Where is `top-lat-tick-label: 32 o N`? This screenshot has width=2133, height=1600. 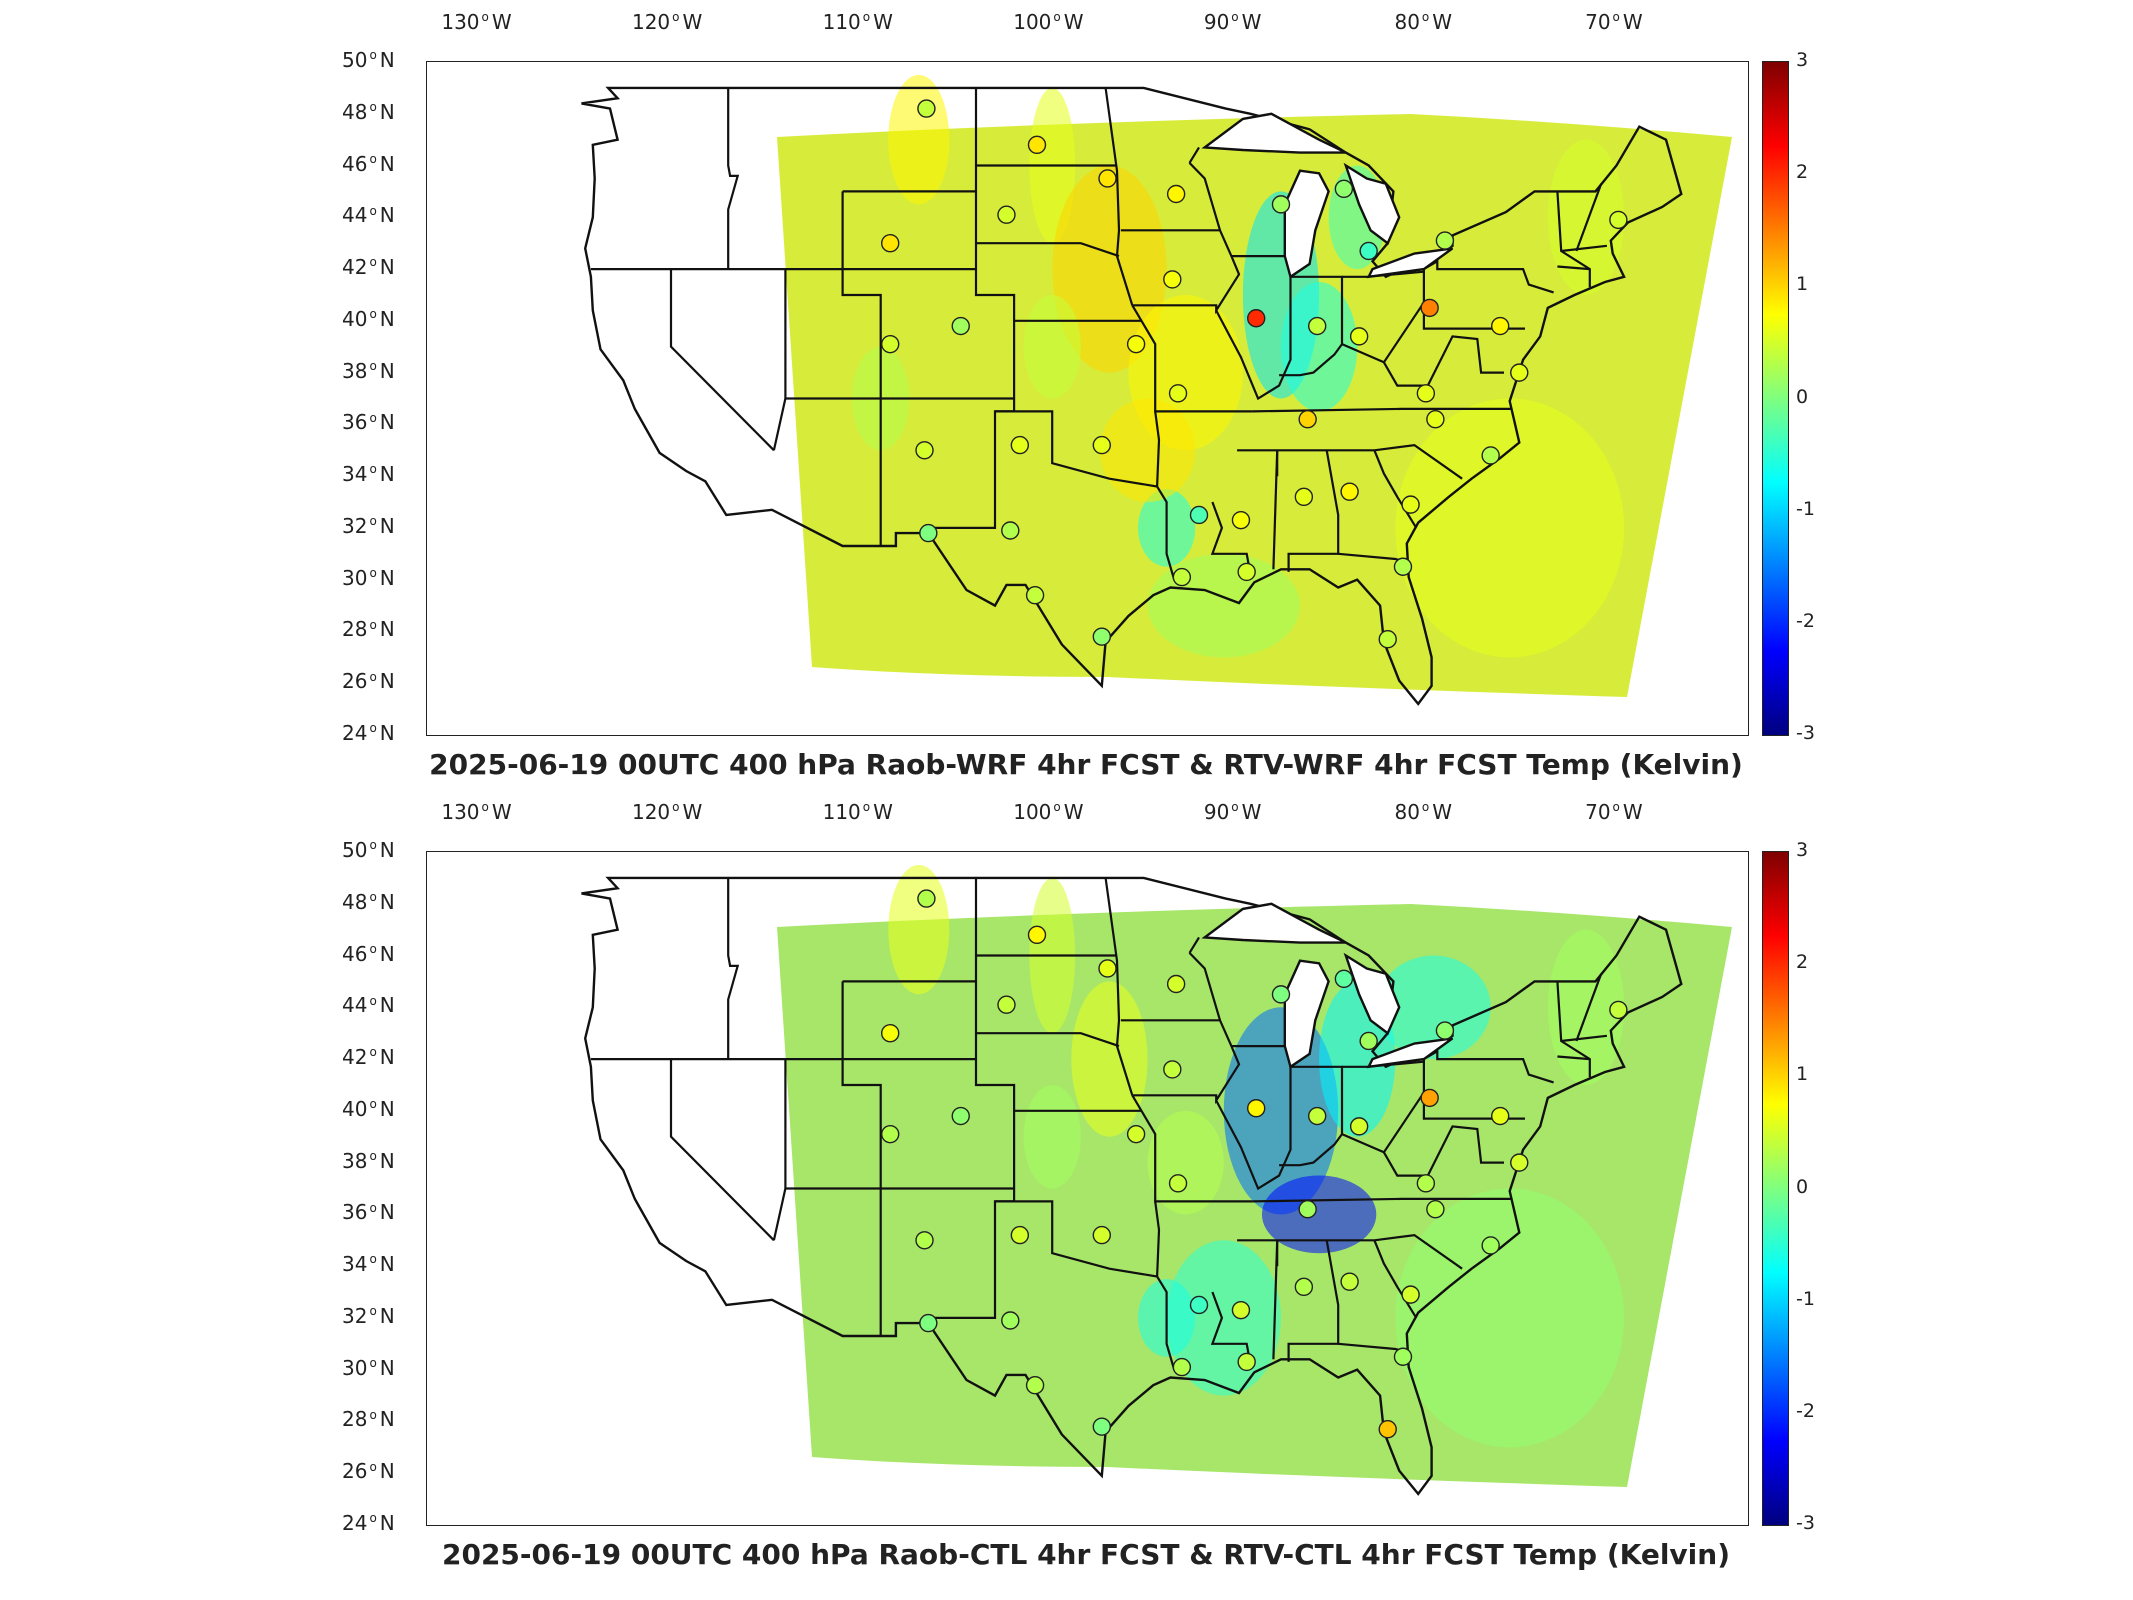 top-lat-tick-label: 32 o N is located at coordinates (368, 525).